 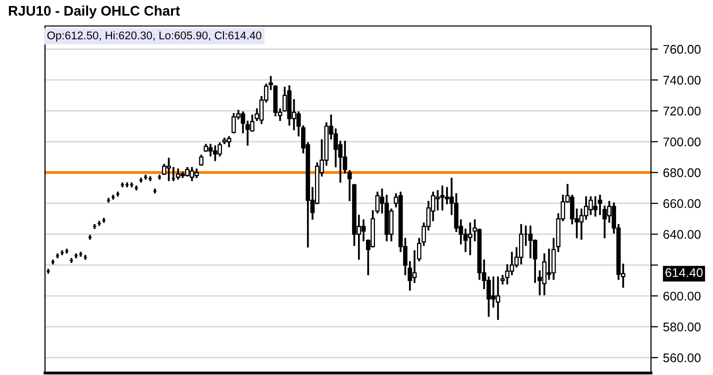 What do you see at coordinates (94, 12) in the screenshot?
I see `chart-title: RJU10 - Daily OHLC Chart` at bounding box center [94, 12].